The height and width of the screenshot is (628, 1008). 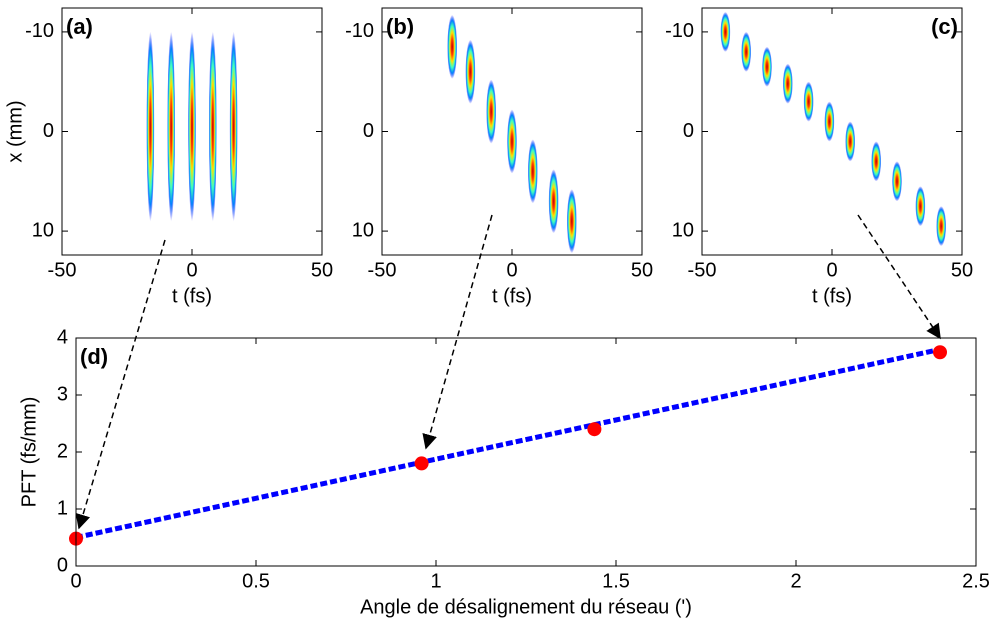 I want to click on x-tick-label: 1.5, so click(x=616, y=581).